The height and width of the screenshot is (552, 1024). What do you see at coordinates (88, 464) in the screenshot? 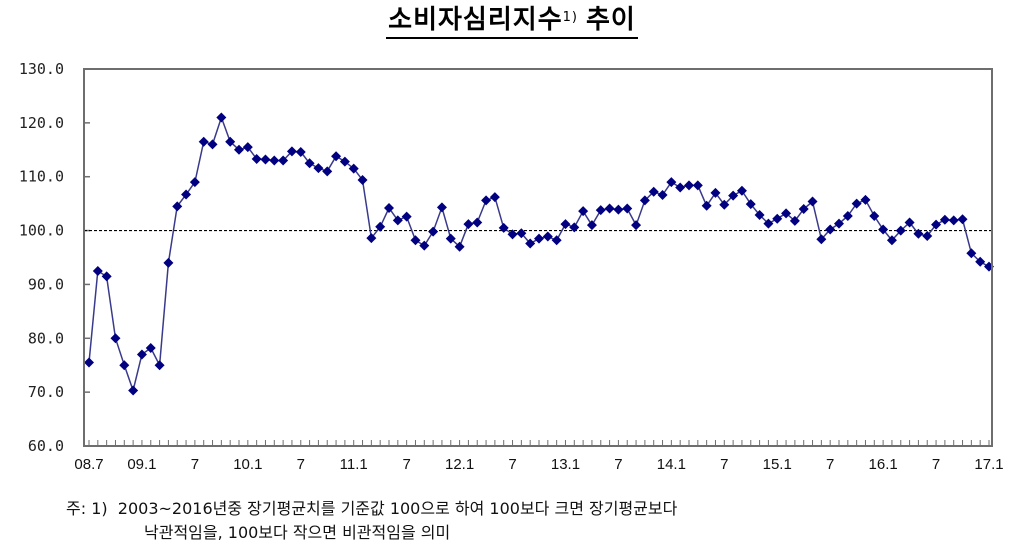
I see `x-tick-label: 08.7` at bounding box center [88, 464].